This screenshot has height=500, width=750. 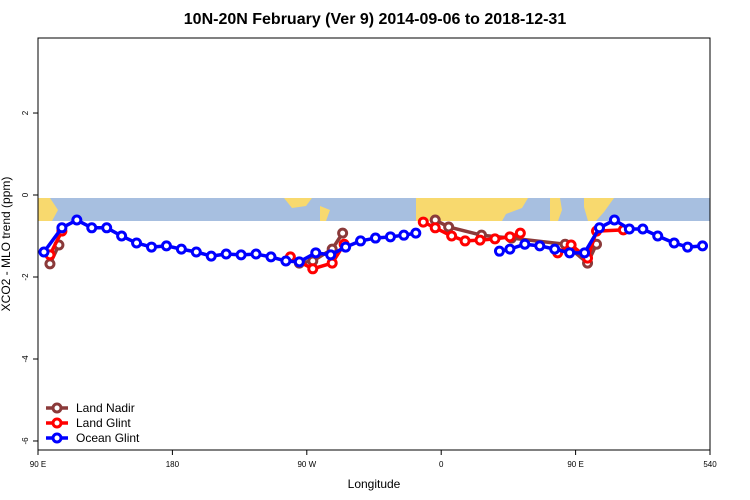 What do you see at coordinates (25, 112) in the screenshot?
I see `y-tick-label: 2` at bounding box center [25, 112].